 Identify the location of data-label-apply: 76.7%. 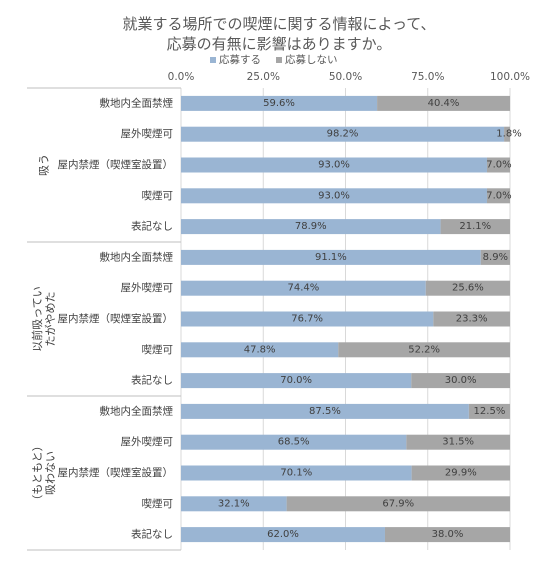
(307, 319).